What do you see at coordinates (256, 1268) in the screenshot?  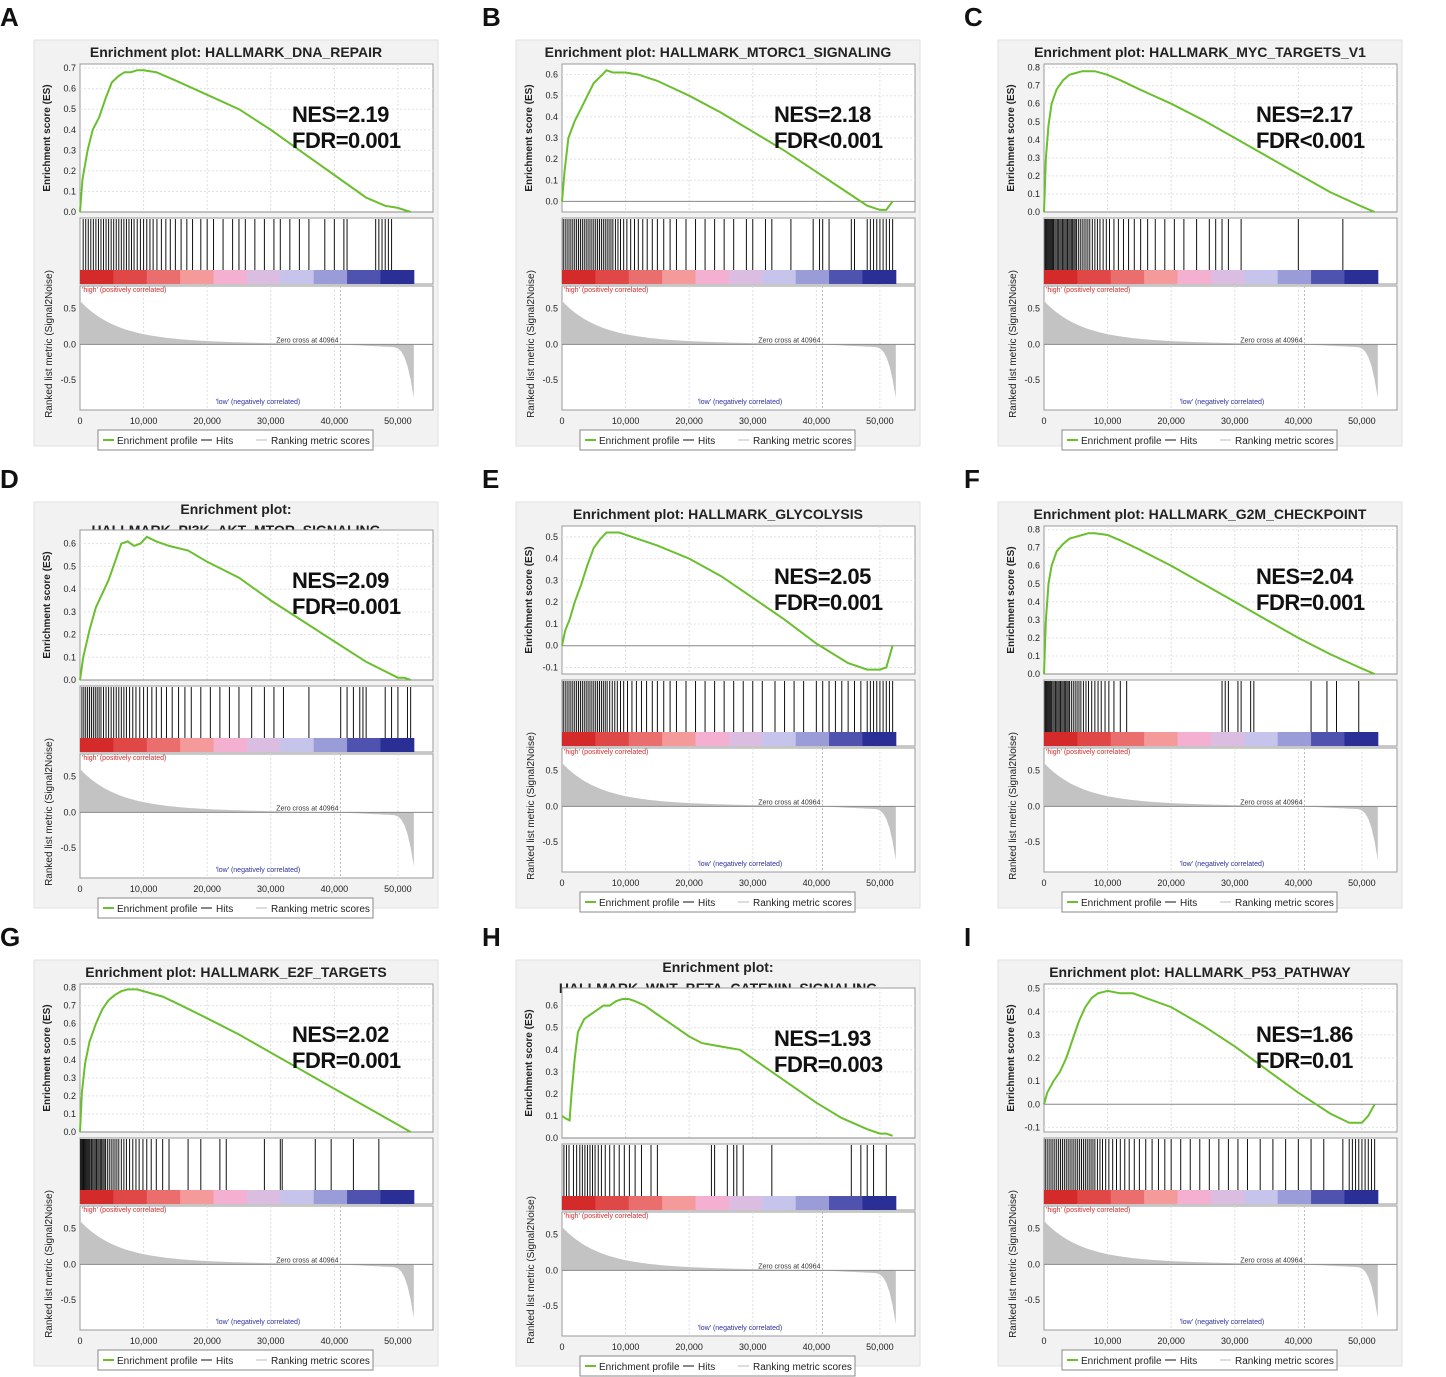 I see `metric-plot-frame` at bounding box center [256, 1268].